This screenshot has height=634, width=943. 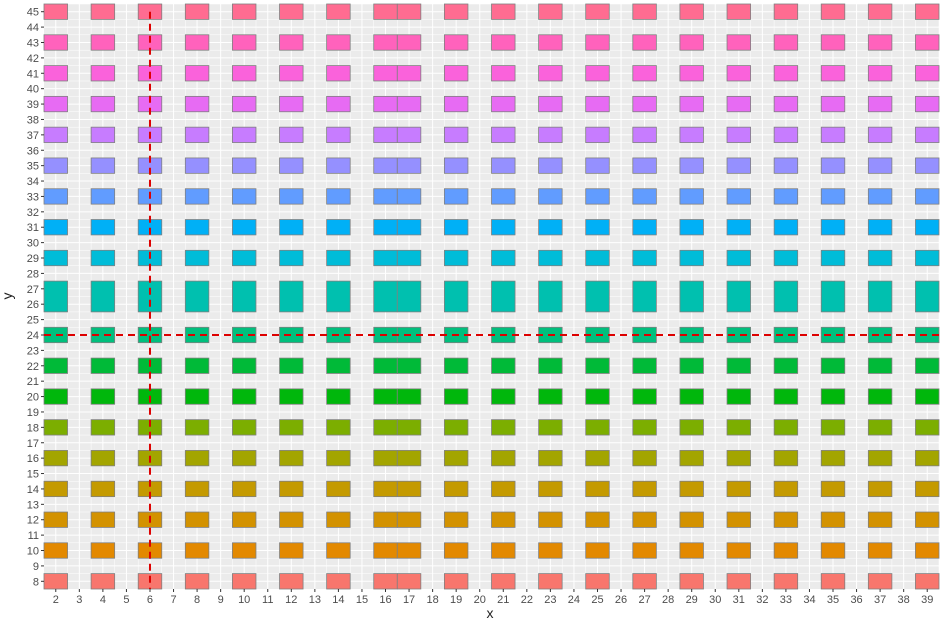 I want to click on y-tick-label: 37, so click(x=33, y=136).